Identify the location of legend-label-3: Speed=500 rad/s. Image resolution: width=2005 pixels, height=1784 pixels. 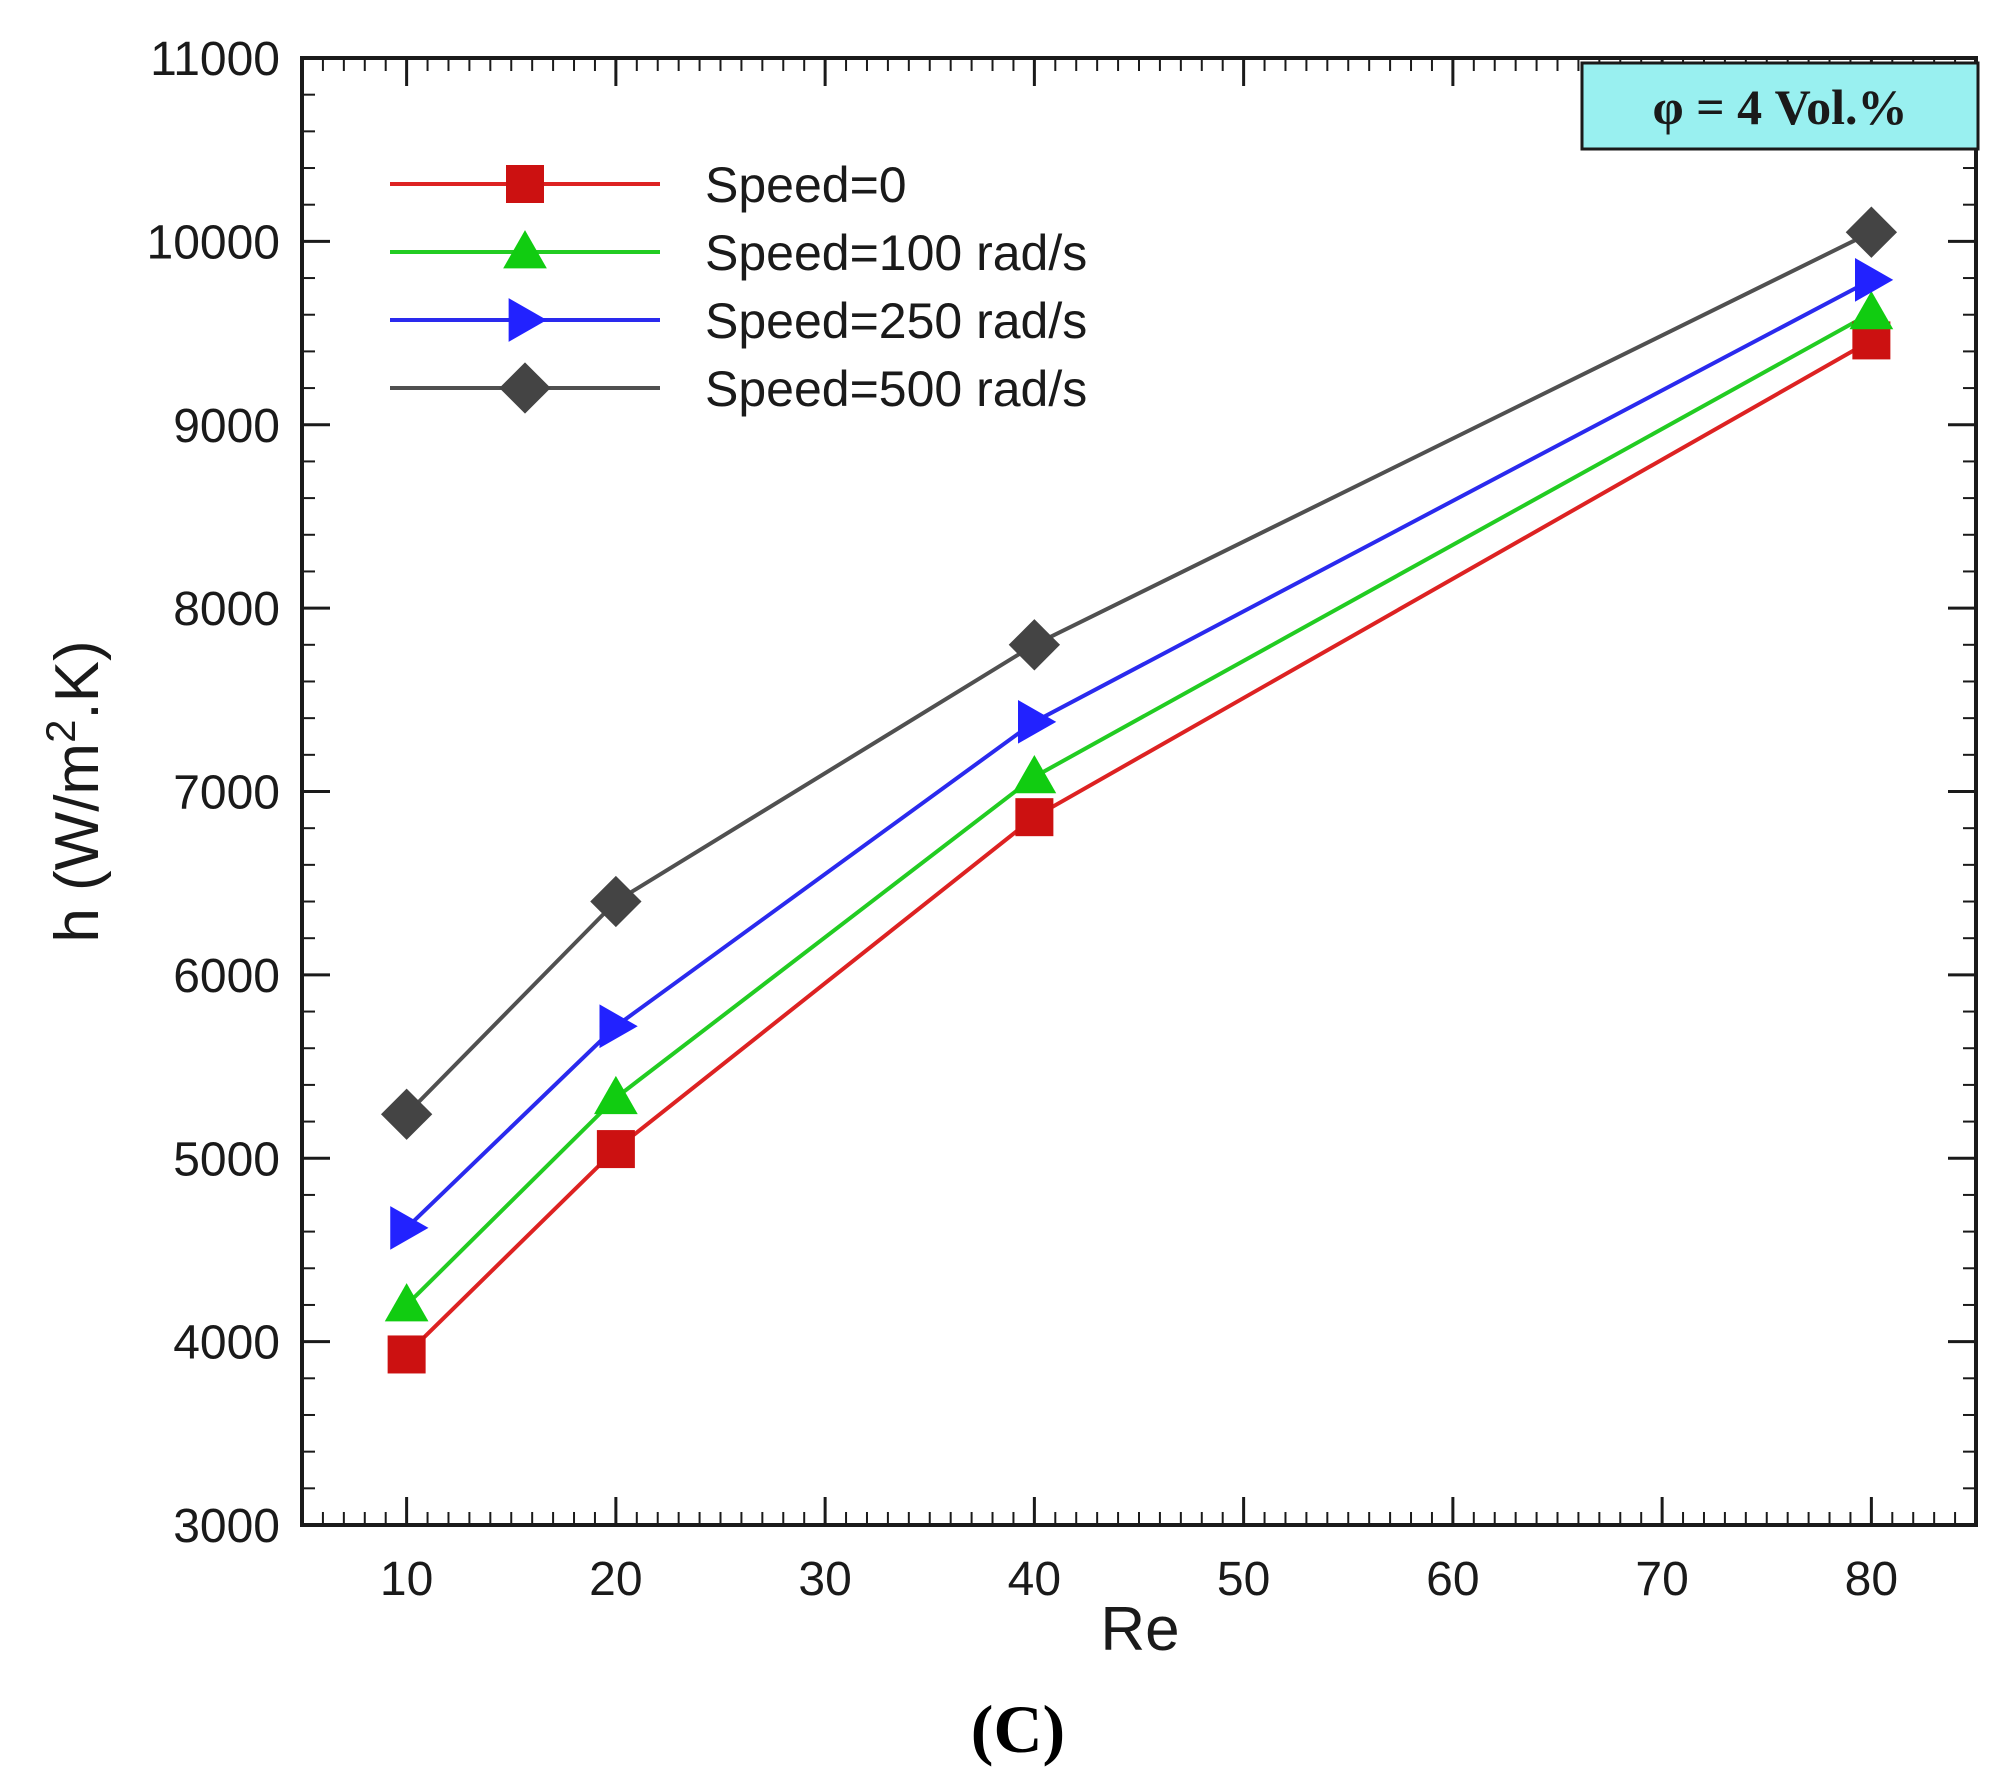
(896, 389).